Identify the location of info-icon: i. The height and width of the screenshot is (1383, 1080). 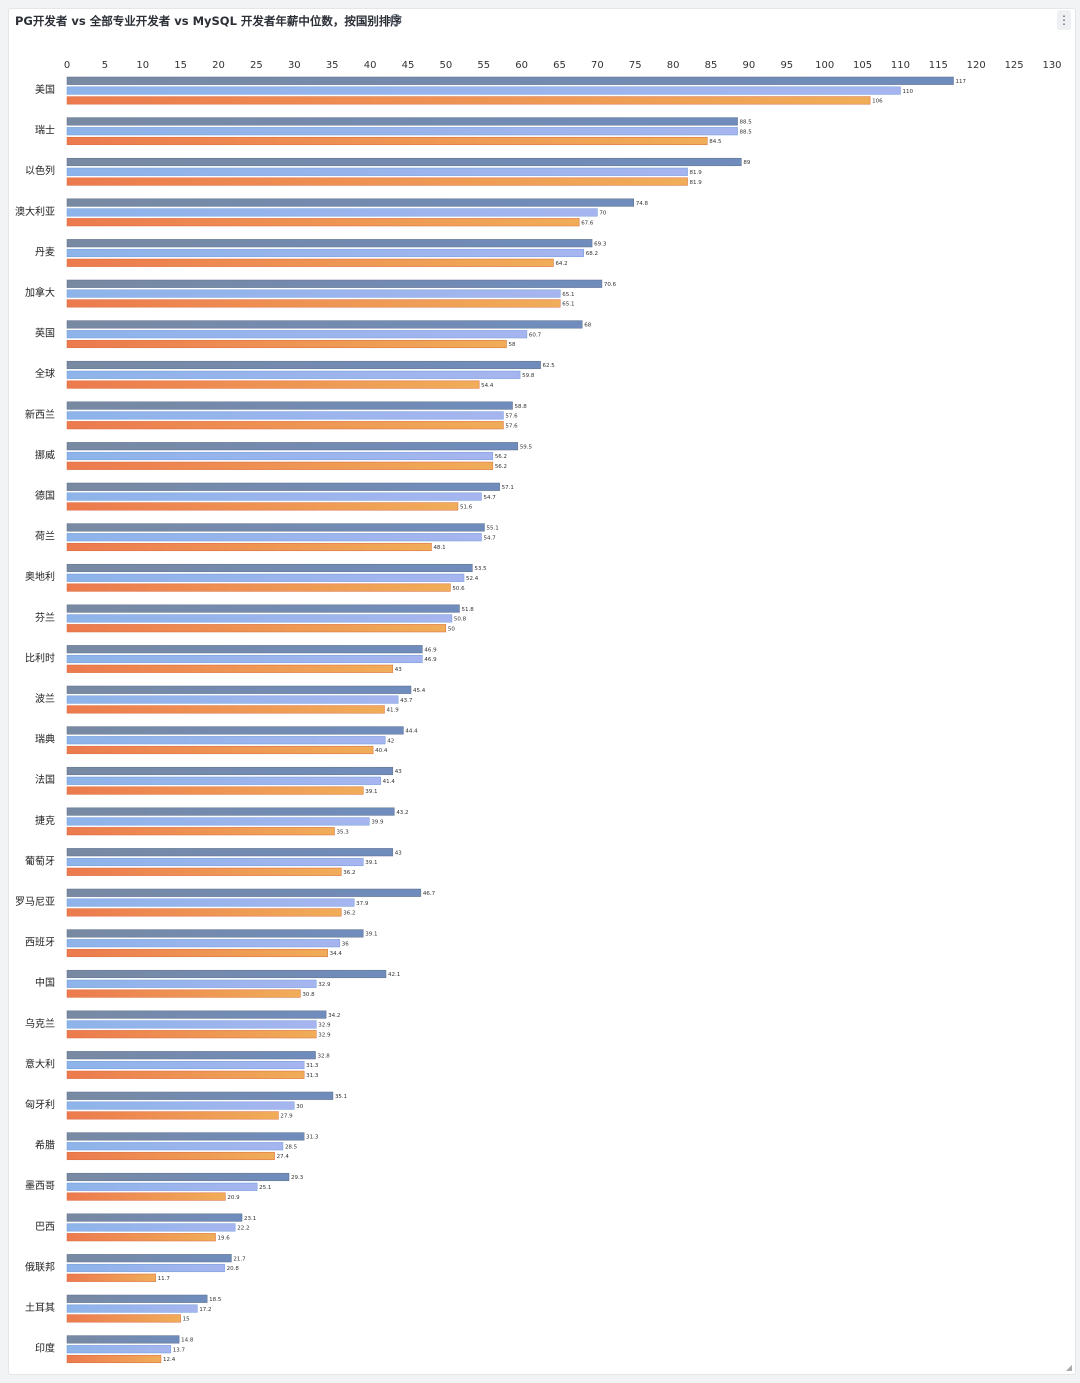
(395, 19).